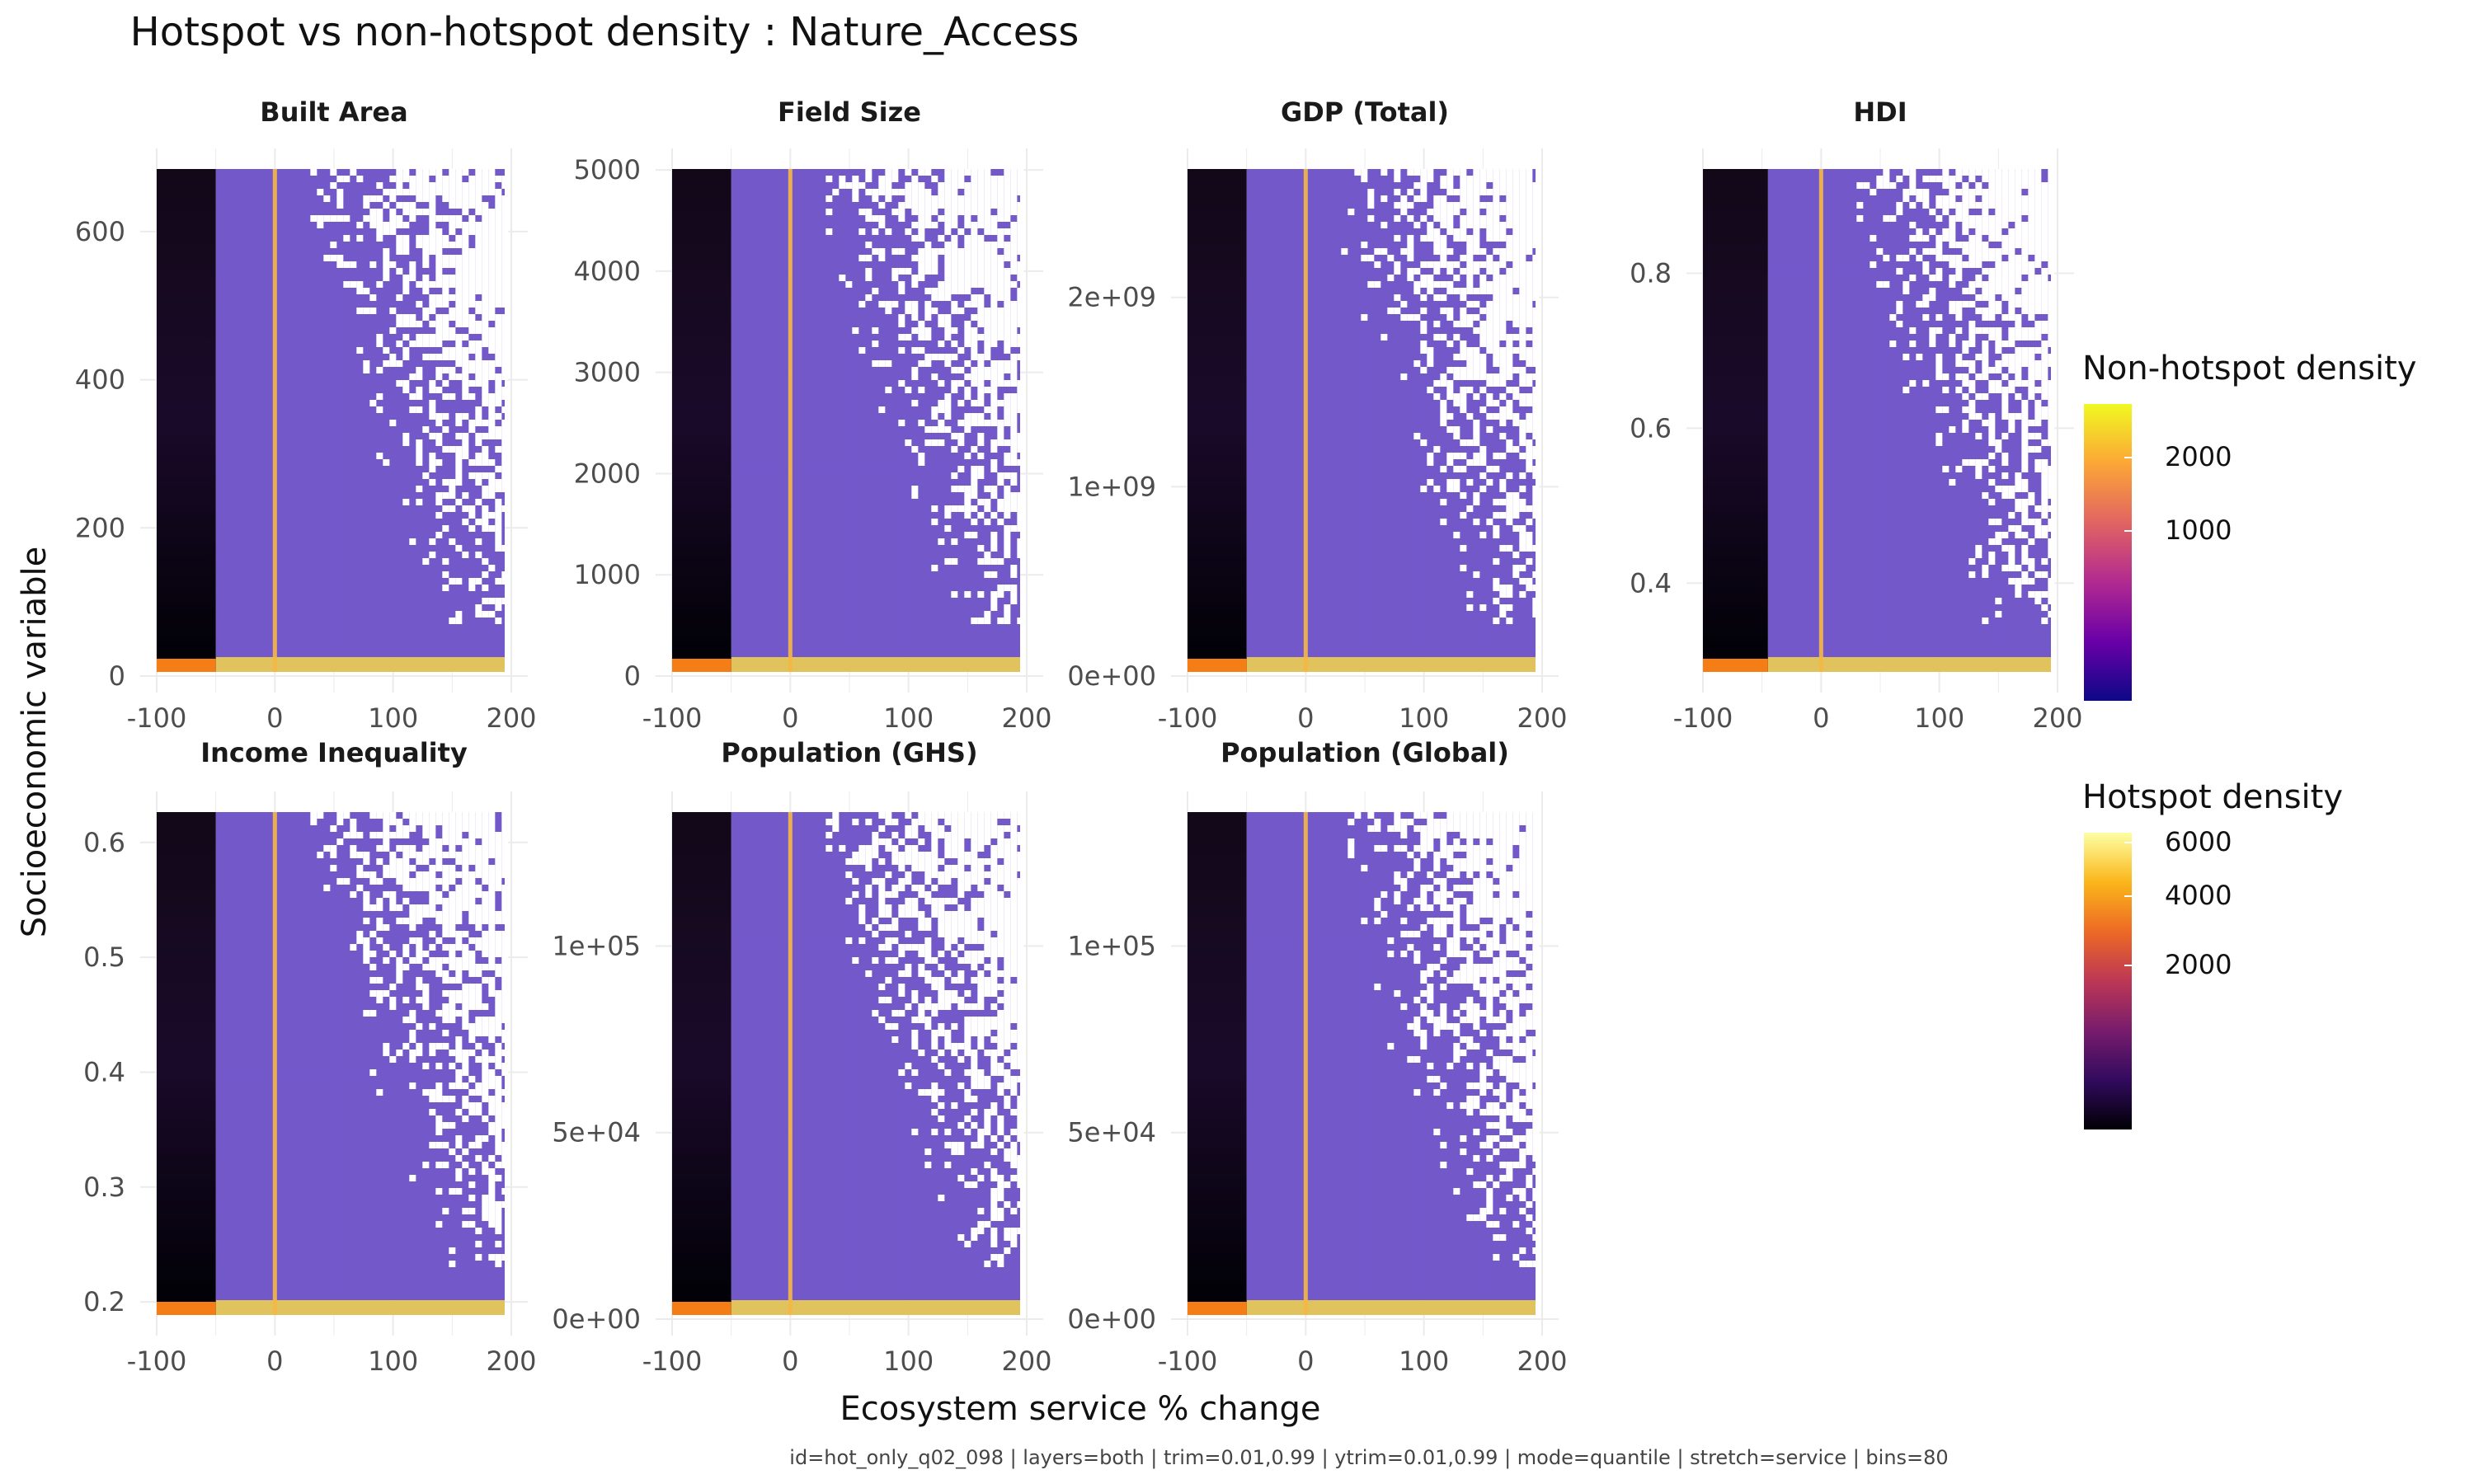  What do you see at coordinates (511, 1361) in the screenshot?
I see `x-tick-label: 200` at bounding box center [511, 1361].